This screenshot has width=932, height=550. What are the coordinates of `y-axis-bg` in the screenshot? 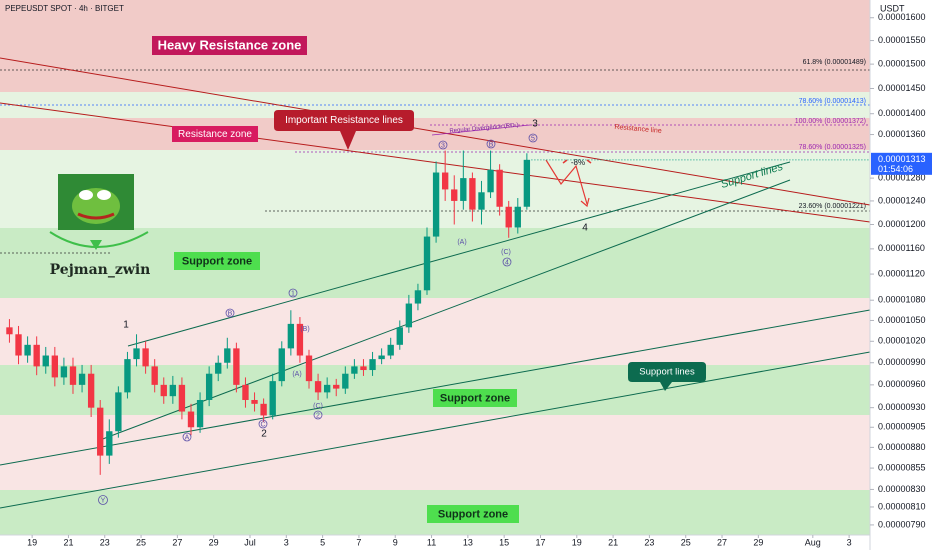 It's located at (901, 275).